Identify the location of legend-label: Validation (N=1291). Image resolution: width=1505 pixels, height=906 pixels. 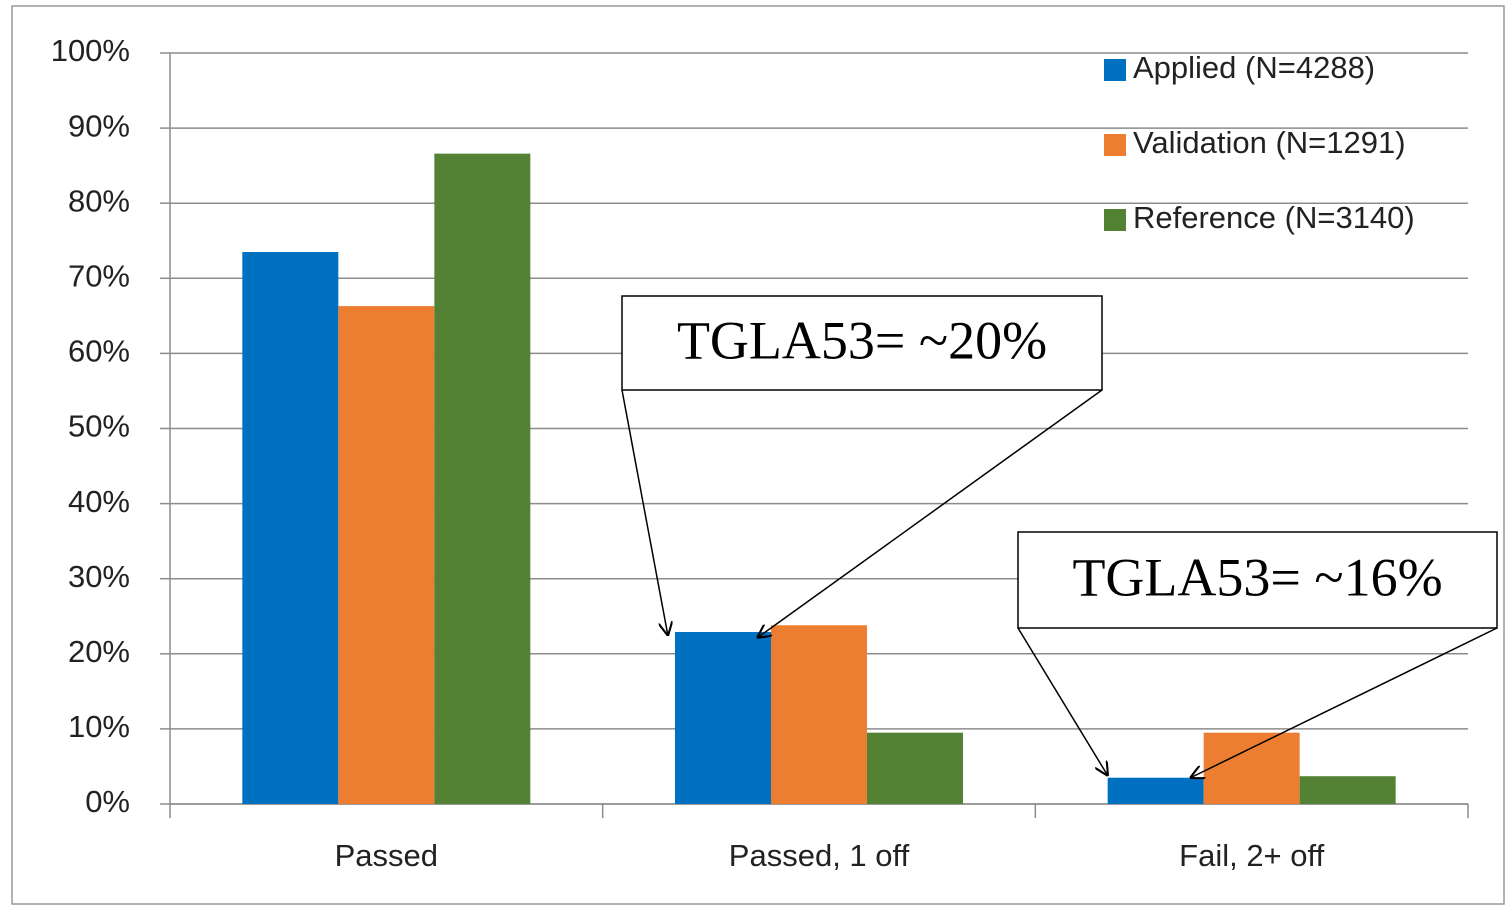
(1269, 142).